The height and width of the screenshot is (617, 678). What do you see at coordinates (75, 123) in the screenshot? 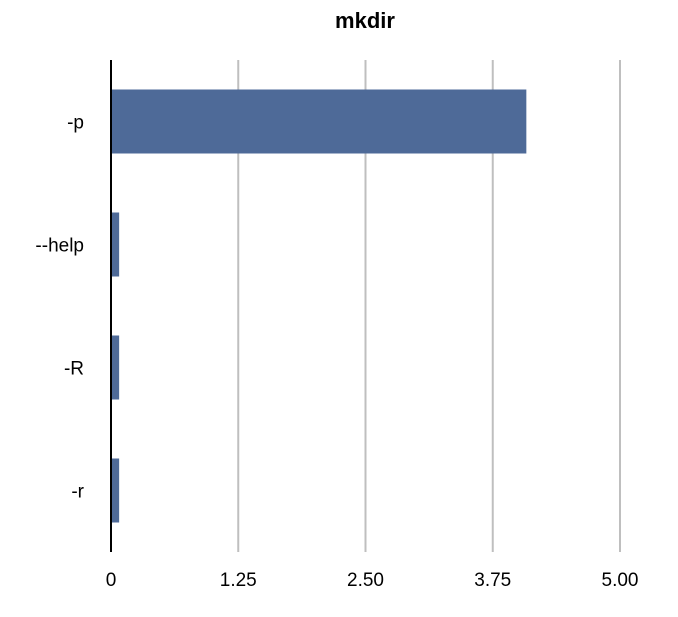
I see `category-label: -p` at bounding box center [75, 123].